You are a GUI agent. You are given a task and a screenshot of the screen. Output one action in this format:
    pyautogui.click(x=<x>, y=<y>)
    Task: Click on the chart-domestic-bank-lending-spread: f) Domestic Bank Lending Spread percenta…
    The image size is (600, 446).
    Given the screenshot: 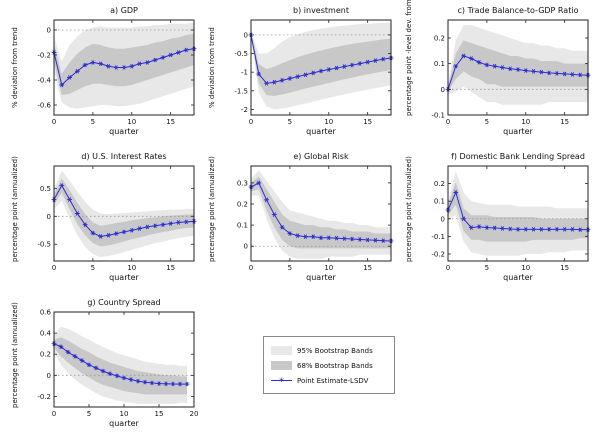 What is the action you would take?
    pyautogui.click(x=498, y=222)
    